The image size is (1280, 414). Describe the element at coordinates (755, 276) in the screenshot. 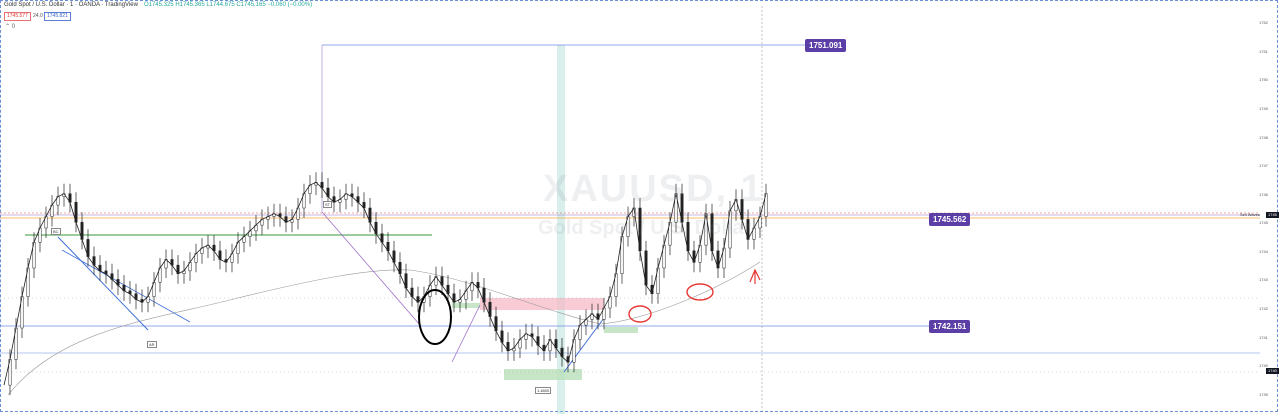

I see `marker-arrow-red` at that location.